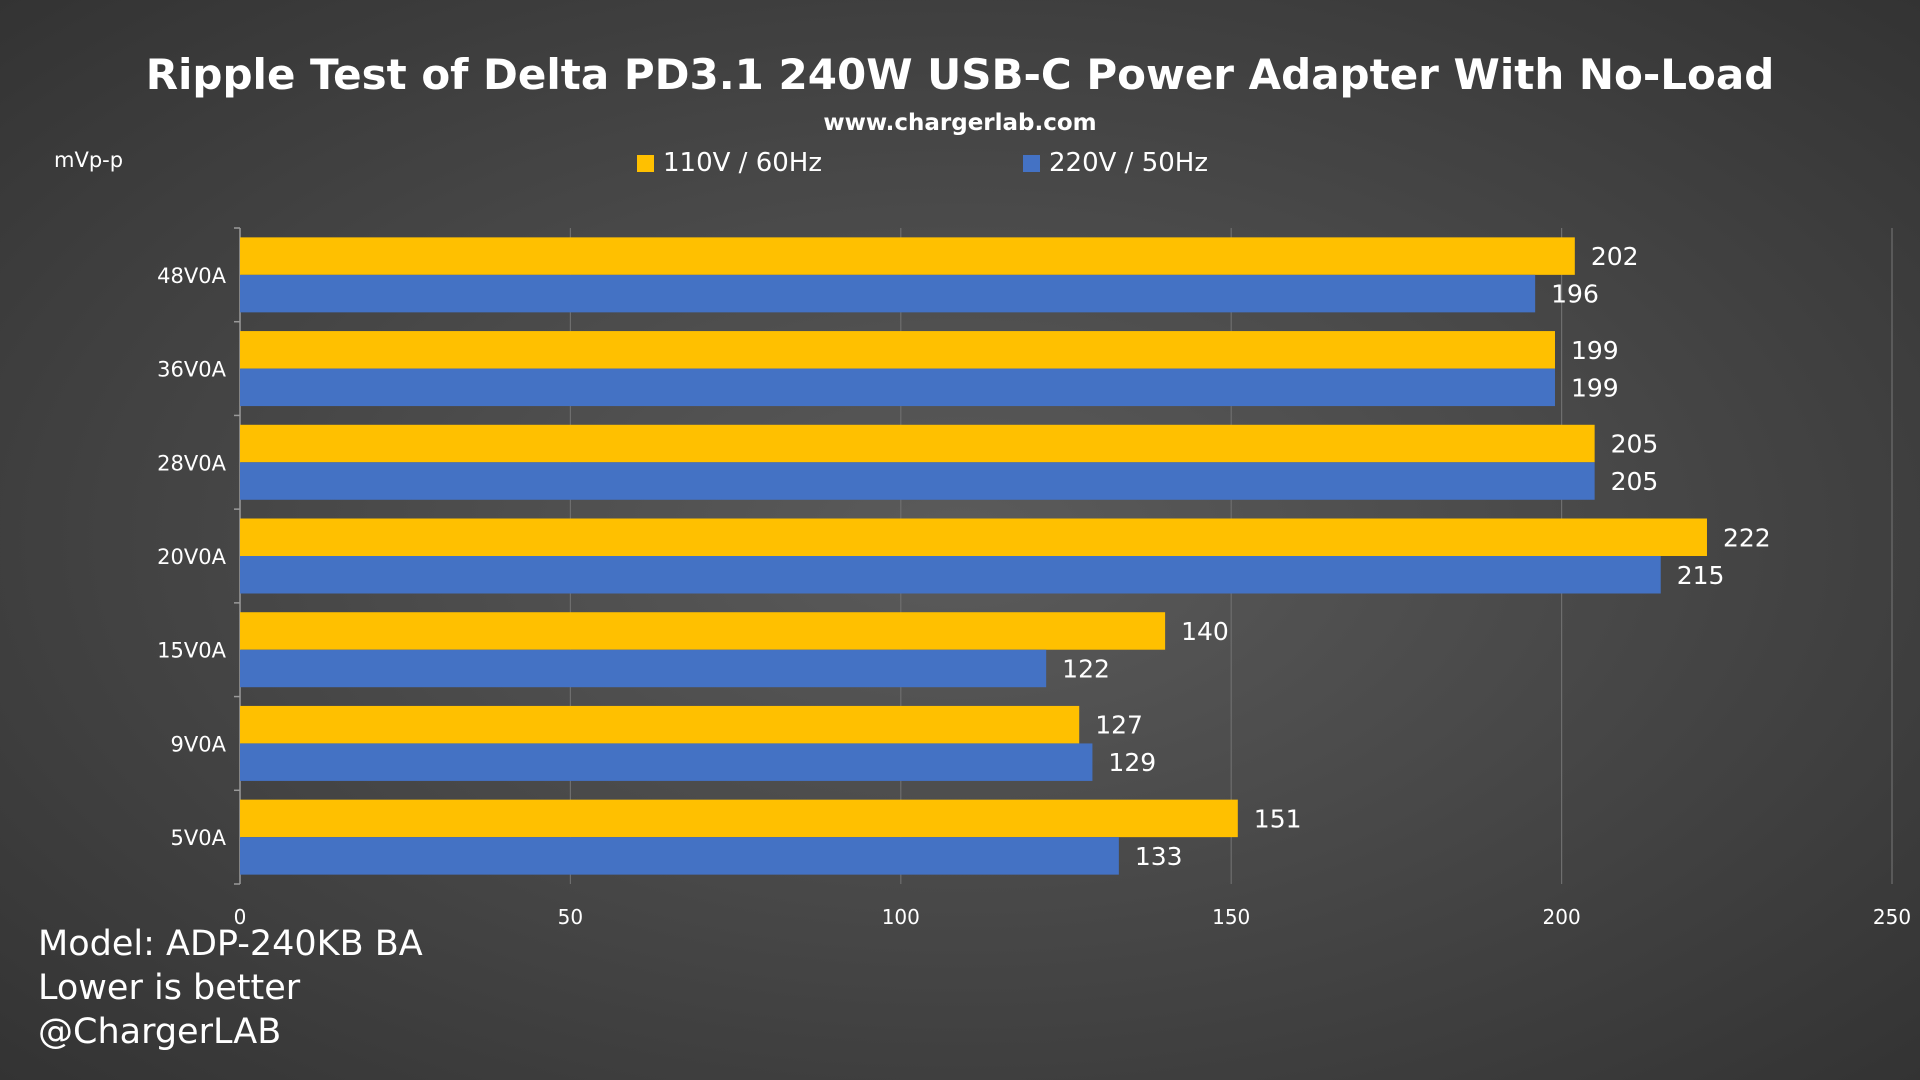 The image size is (1920, 1080). What do you see at coordinates (1701, 575) in the screenshot?
I see `data-label: 215` at bounding box center [1701, 575].